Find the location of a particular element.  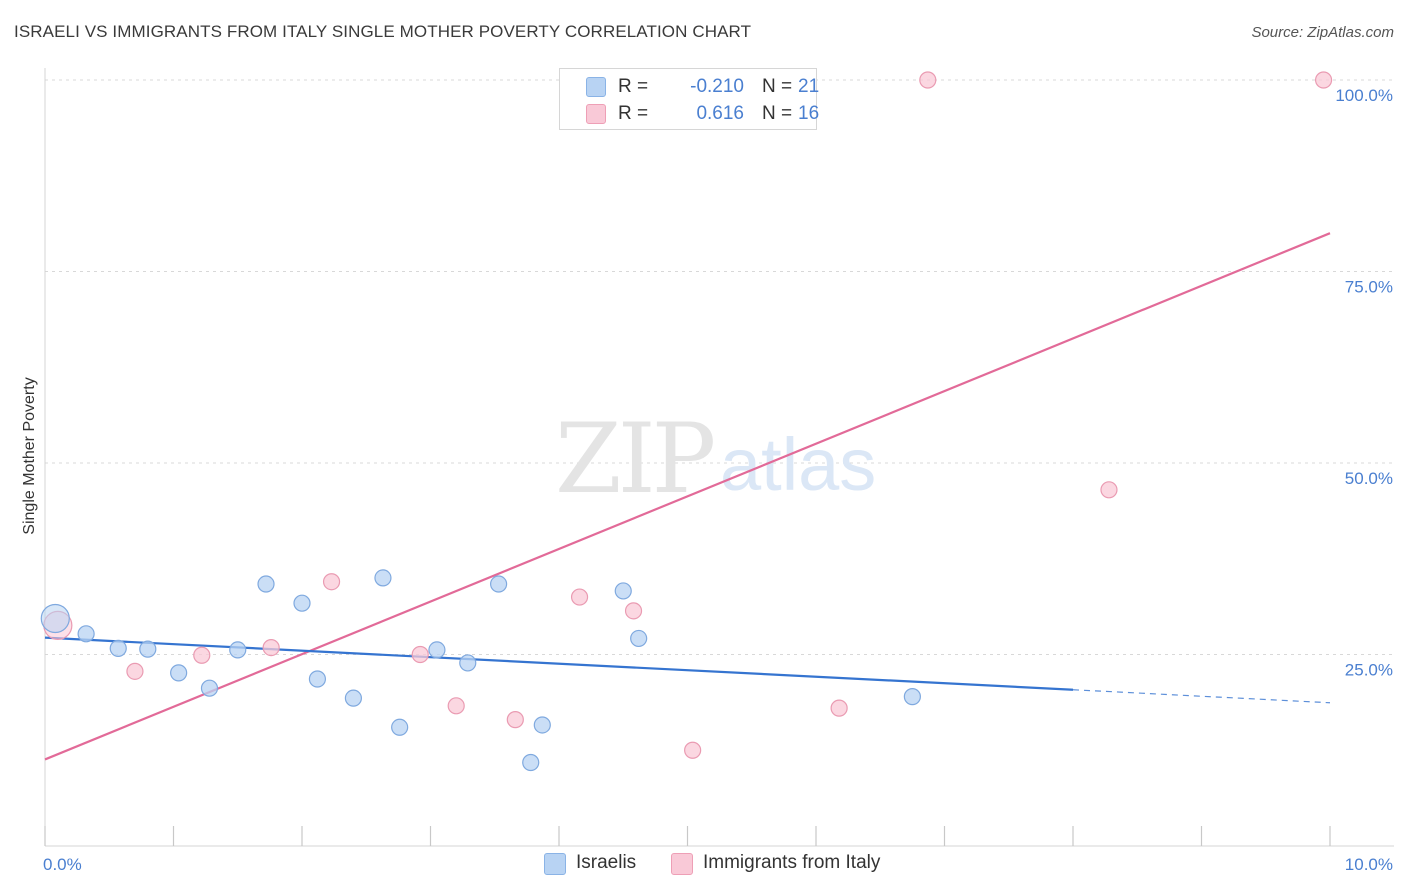

bottom-legend-swatch-israelis is located at coordinates (555, 864).